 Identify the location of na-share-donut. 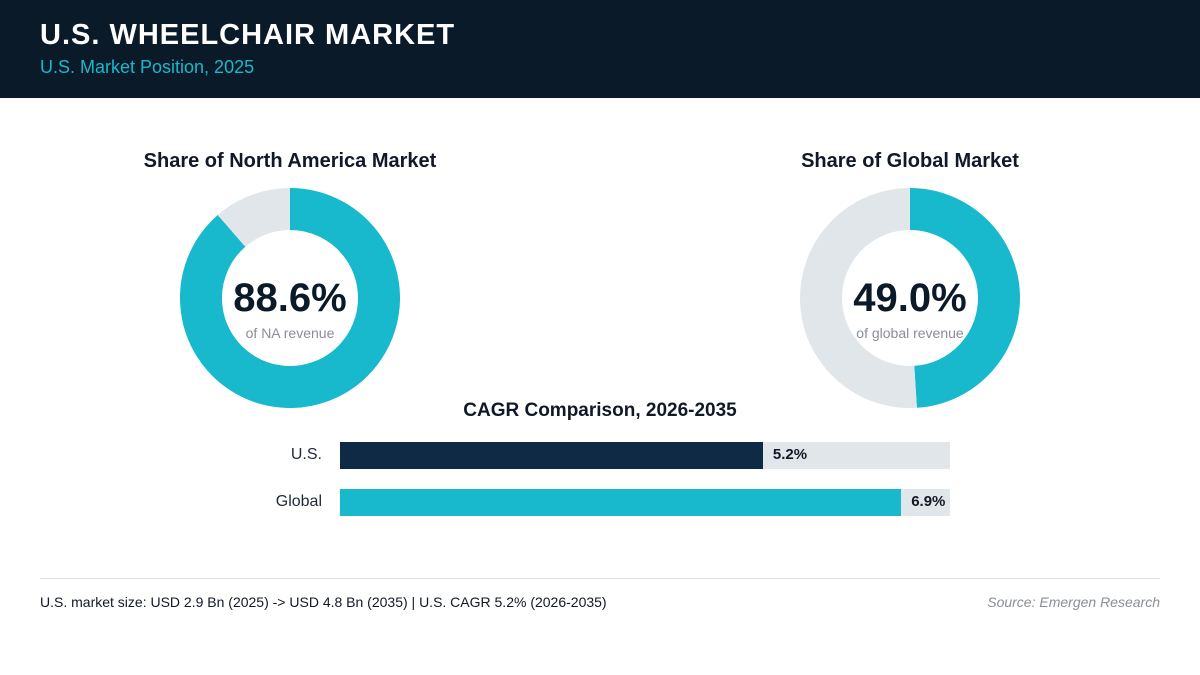
(290, 298).